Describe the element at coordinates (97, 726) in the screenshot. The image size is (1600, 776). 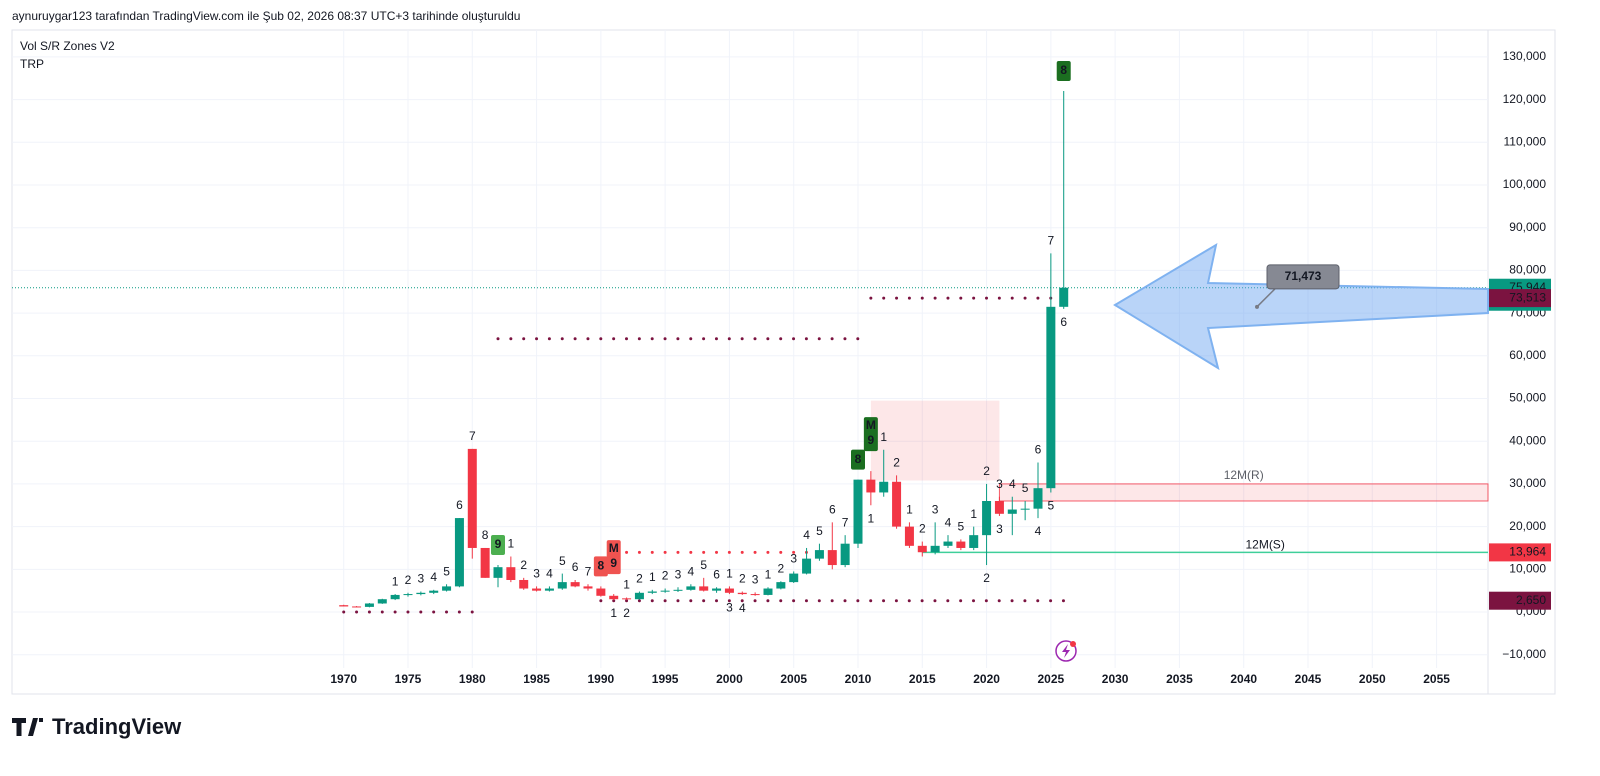
I see `brand-logo: TradingView` at that location.